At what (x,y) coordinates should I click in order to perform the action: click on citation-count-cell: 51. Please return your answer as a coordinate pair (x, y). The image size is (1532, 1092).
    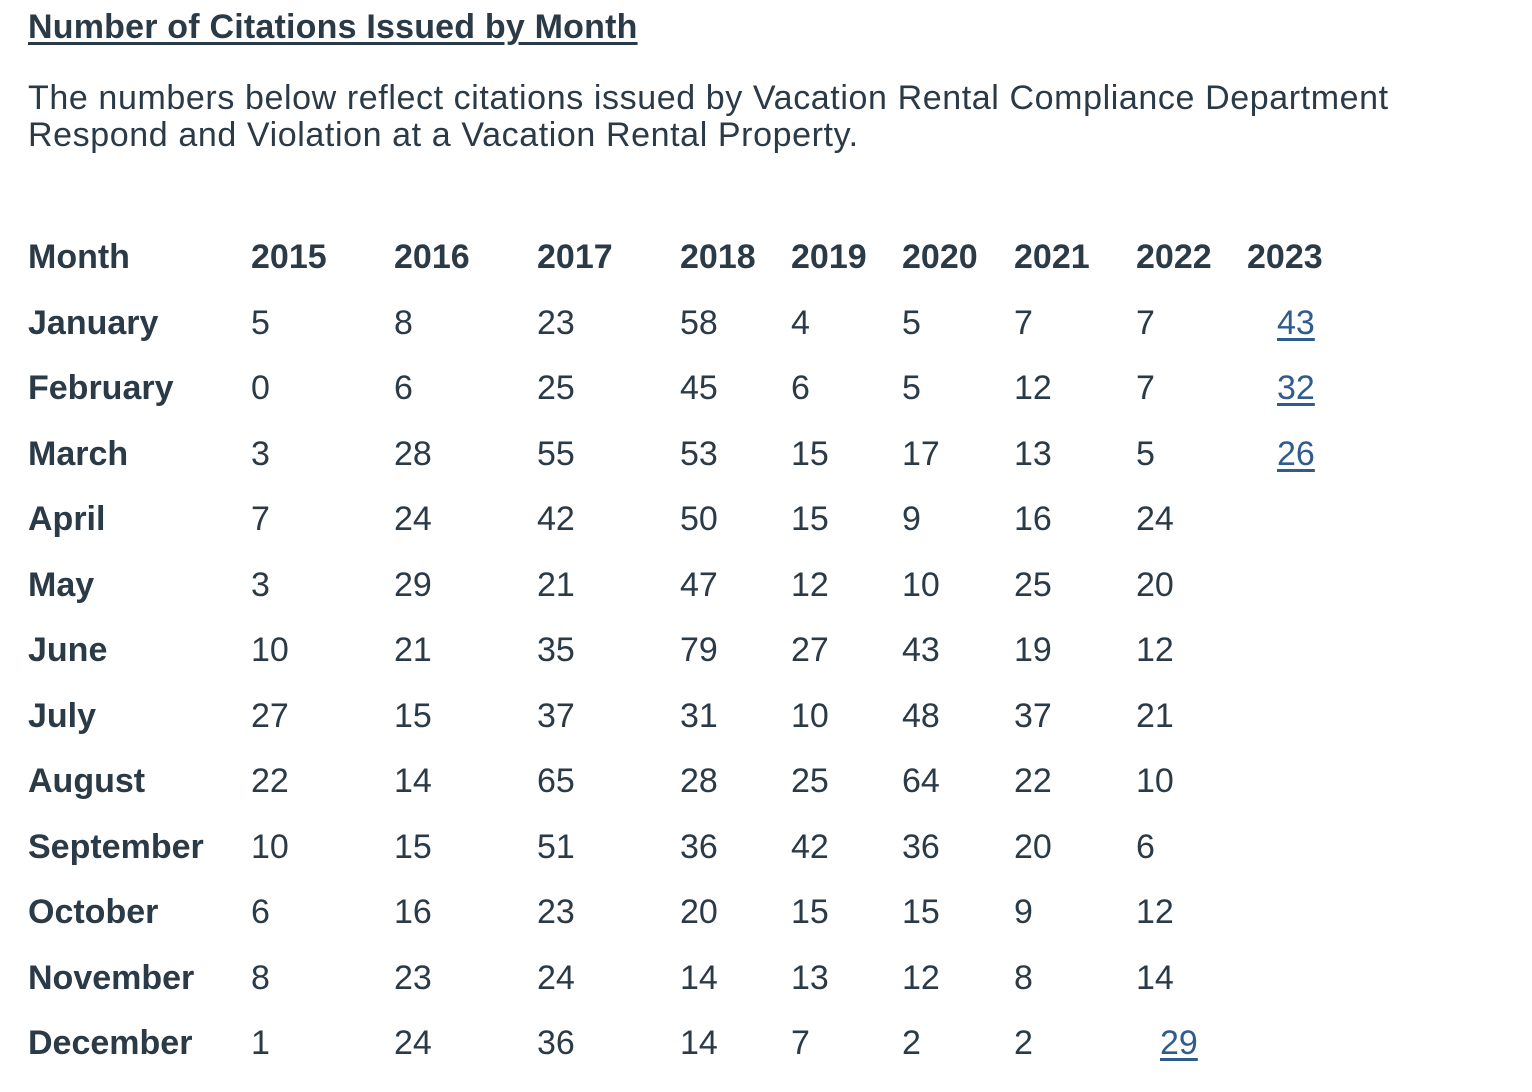
    Looking at the image, I should click on (556, 846).